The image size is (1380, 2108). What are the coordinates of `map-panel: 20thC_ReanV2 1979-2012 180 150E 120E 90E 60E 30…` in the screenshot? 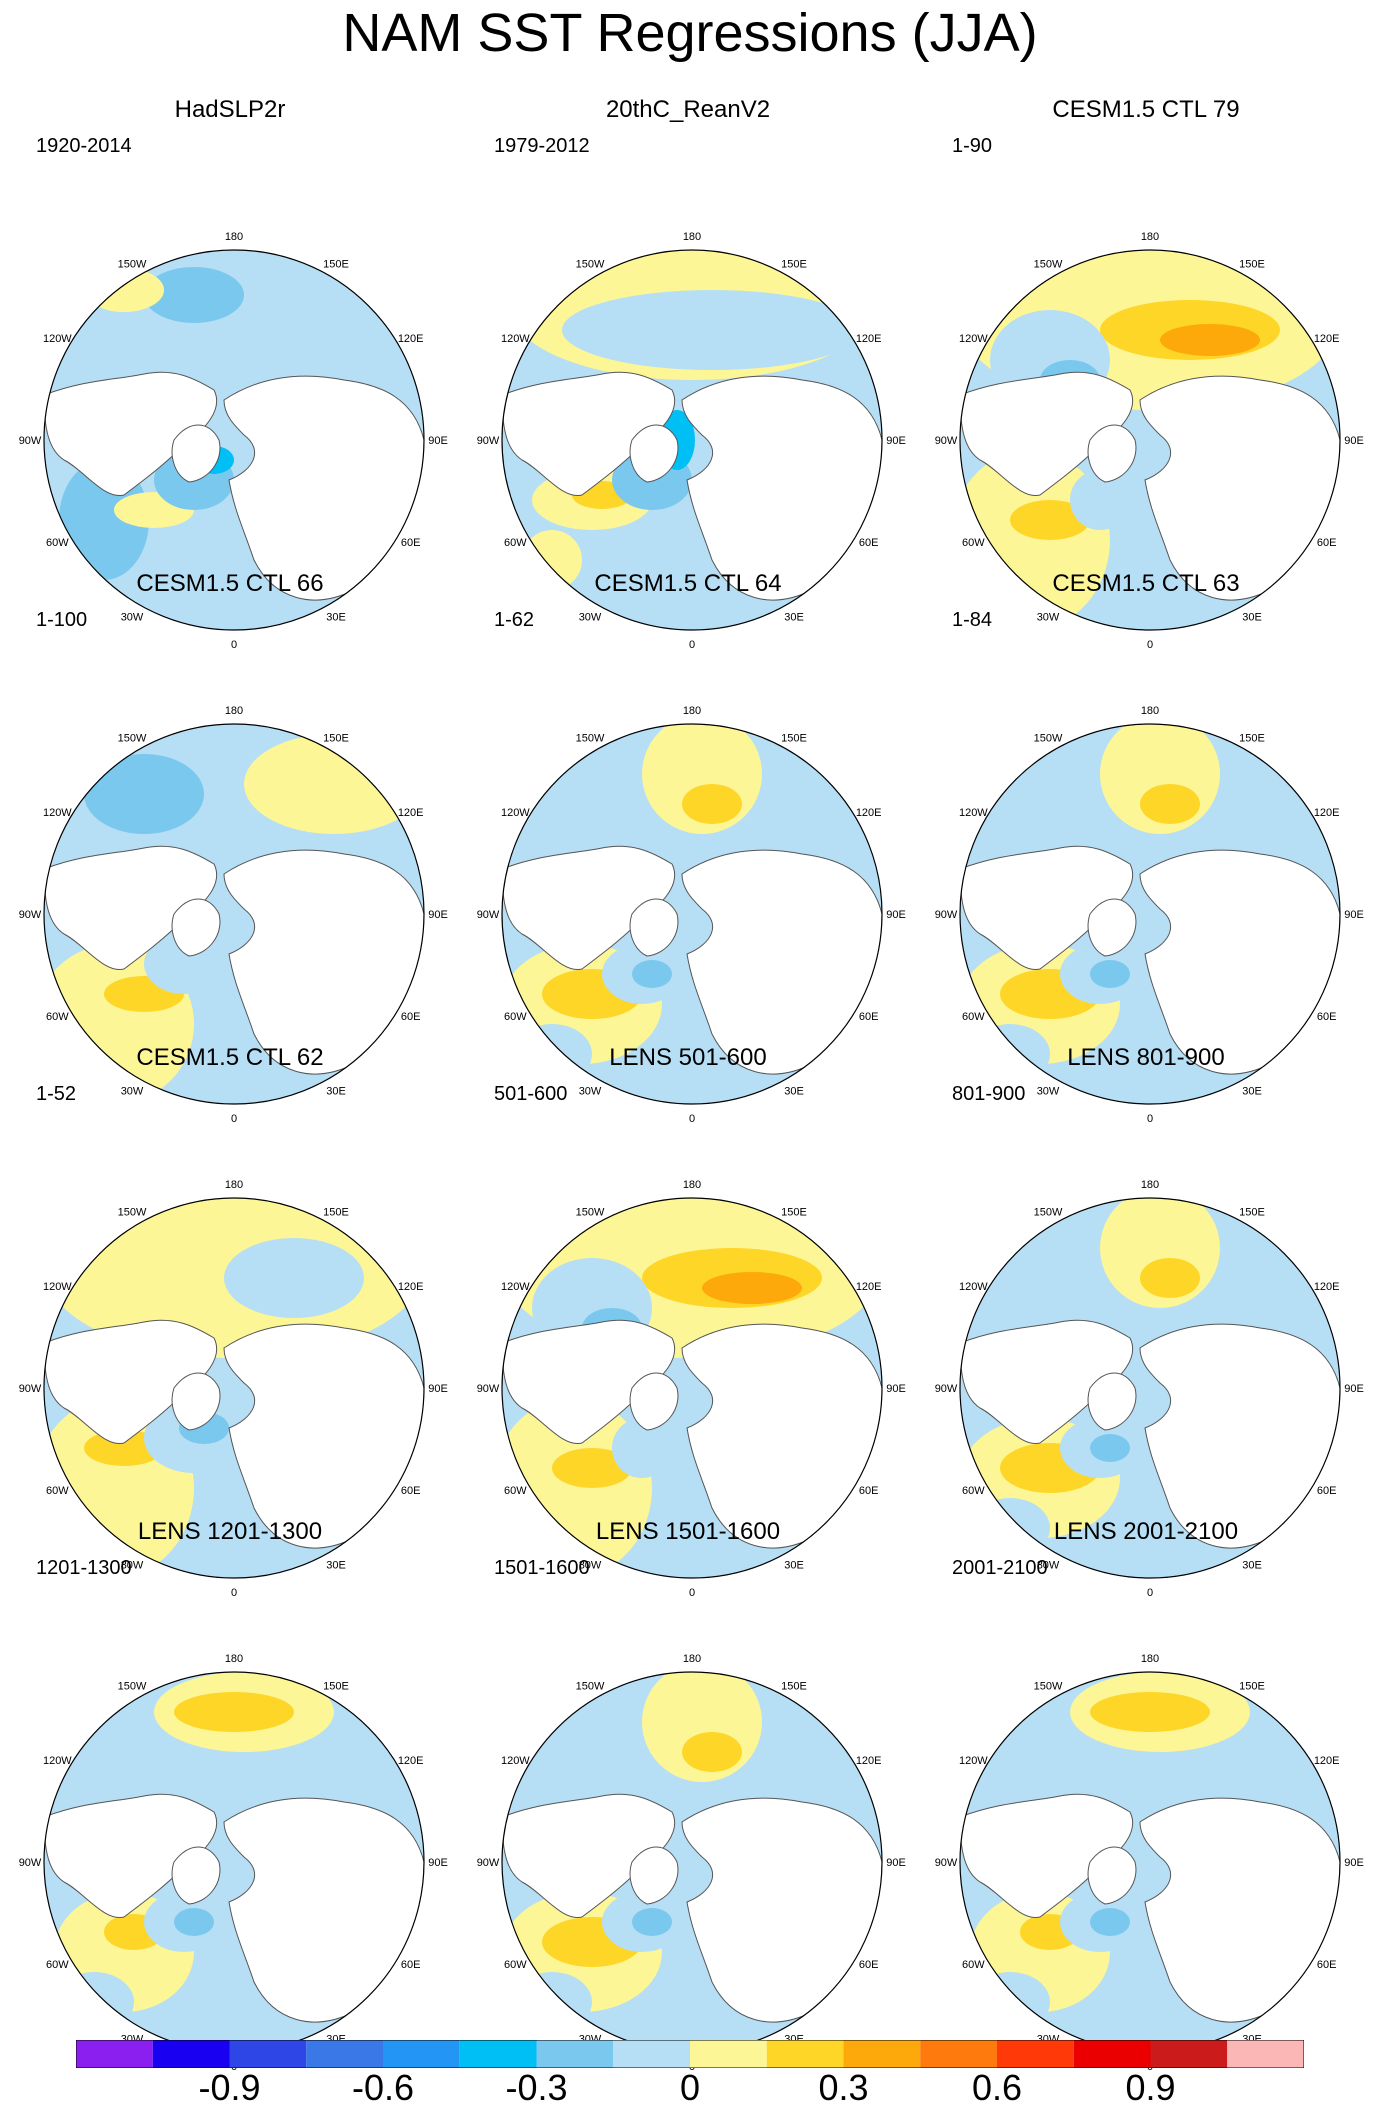 It's located at (688, 373).